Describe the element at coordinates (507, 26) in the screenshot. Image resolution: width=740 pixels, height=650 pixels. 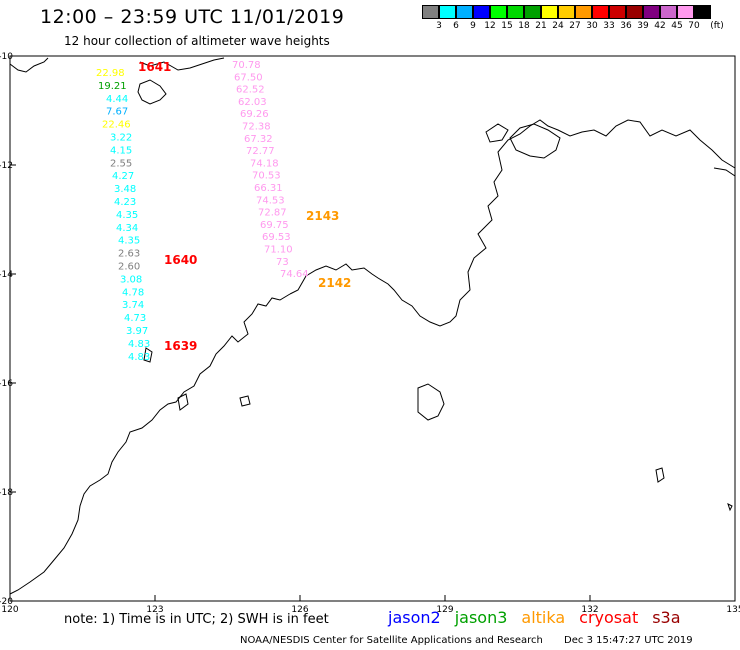
I see `legend-label: 15` at that location.